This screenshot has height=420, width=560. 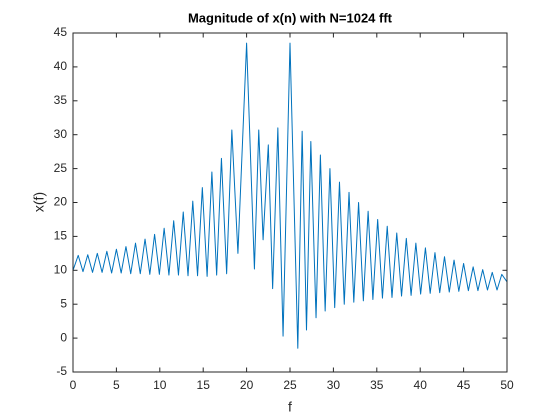 I want to click on x-tick-label: 40, so click(x=421, y=385).